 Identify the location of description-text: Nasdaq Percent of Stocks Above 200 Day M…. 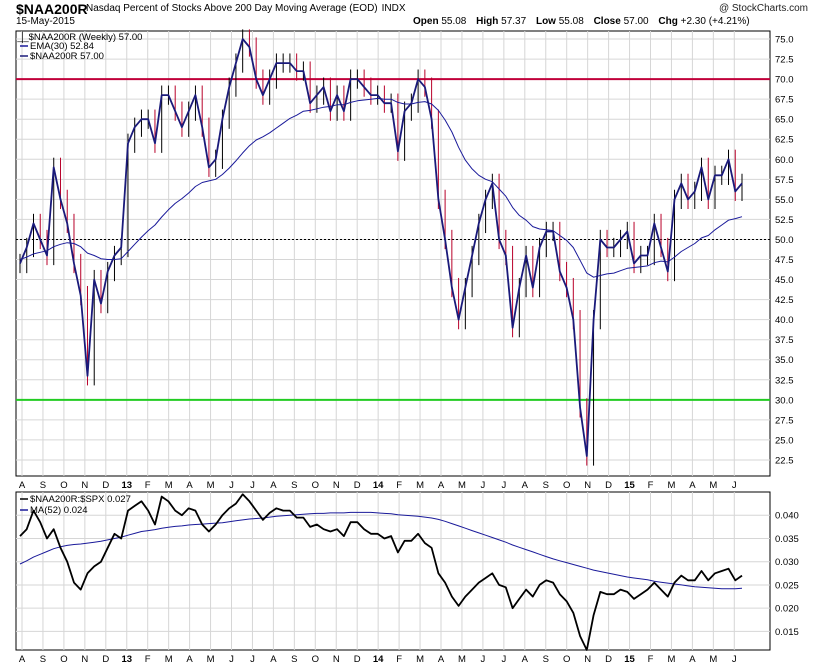
(232, 8).